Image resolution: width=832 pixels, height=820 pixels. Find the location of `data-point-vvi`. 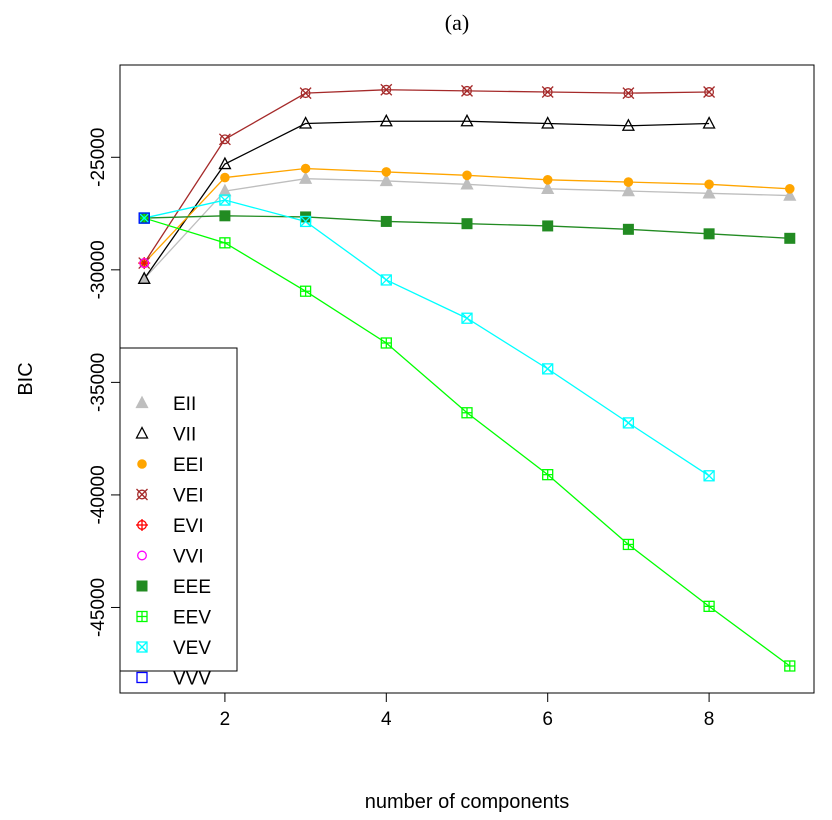

data-point-vvi is located at coordinates (144, 263).